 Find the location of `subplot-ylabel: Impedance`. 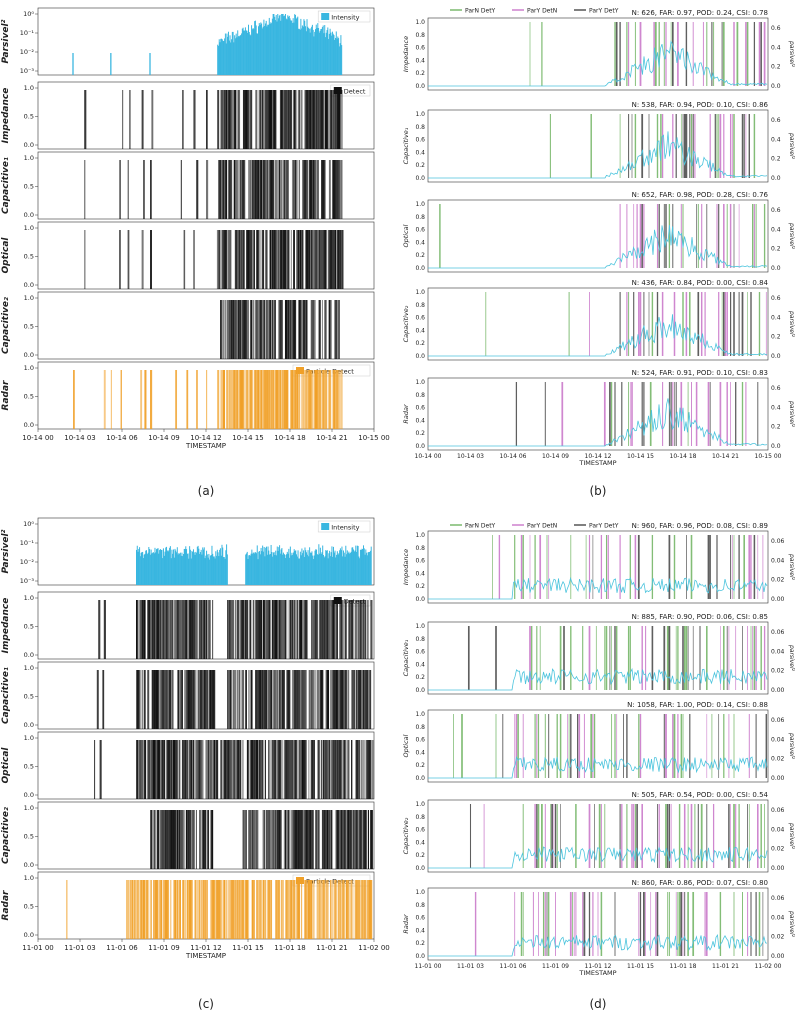

subplot-ylabel: Impedance is located at coordinates (406, 54).